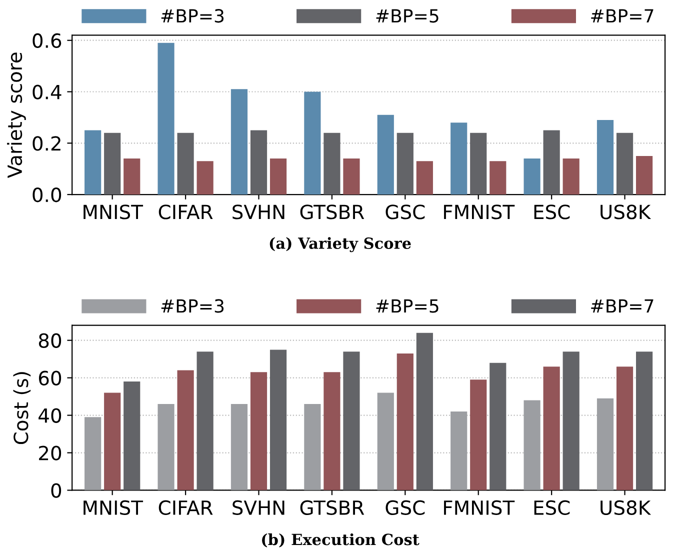 The image size is (680, 559). I want to click on text: (b) Execution Cost, so click(341, 540).